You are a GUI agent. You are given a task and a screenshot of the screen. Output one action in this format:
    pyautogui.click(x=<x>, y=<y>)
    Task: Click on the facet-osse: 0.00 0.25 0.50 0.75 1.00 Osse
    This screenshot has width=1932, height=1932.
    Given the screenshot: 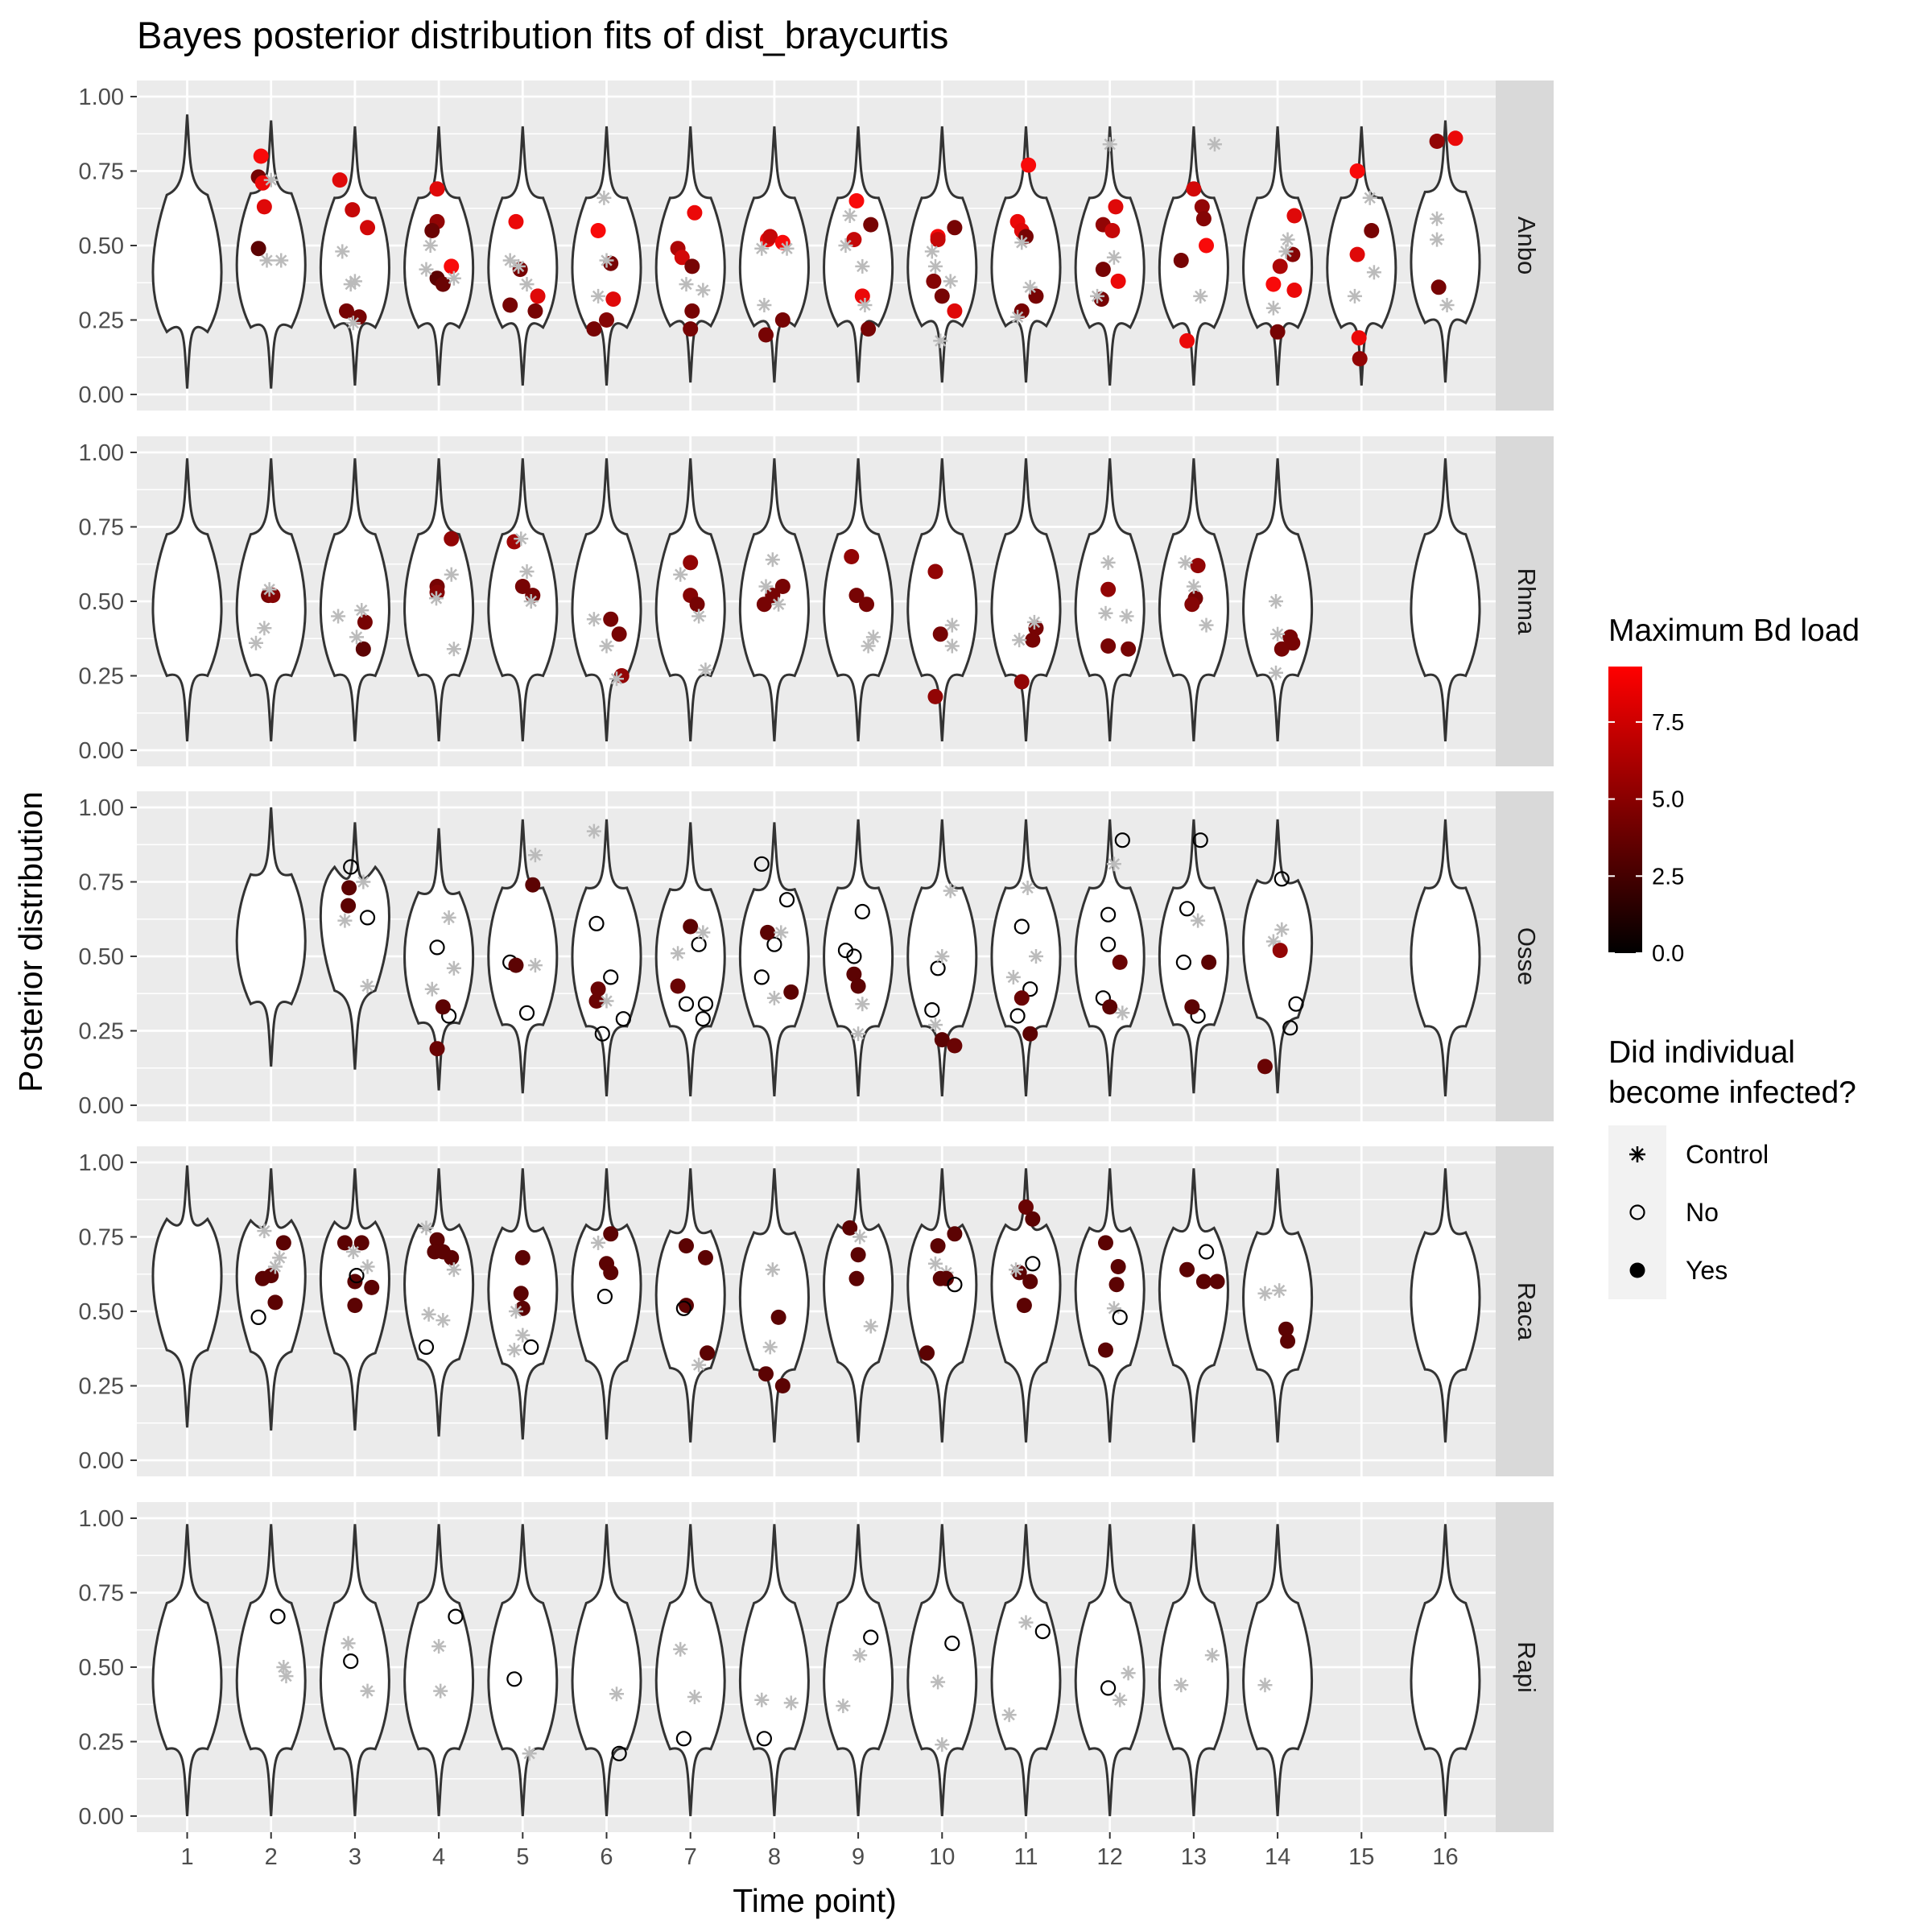 What is the action you would take?
    pyautogui.click(x=816, y=956)
    